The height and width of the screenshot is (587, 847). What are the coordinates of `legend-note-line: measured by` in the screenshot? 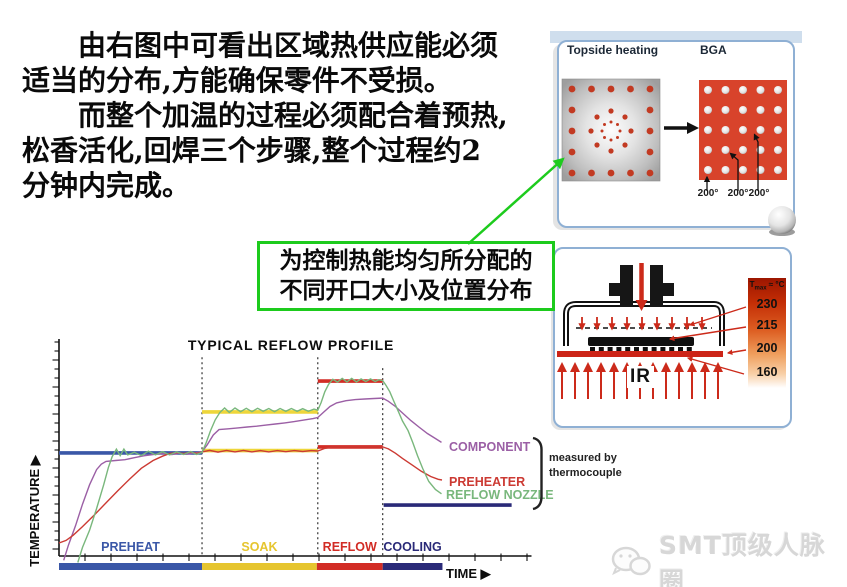 It's located at (583, 458).